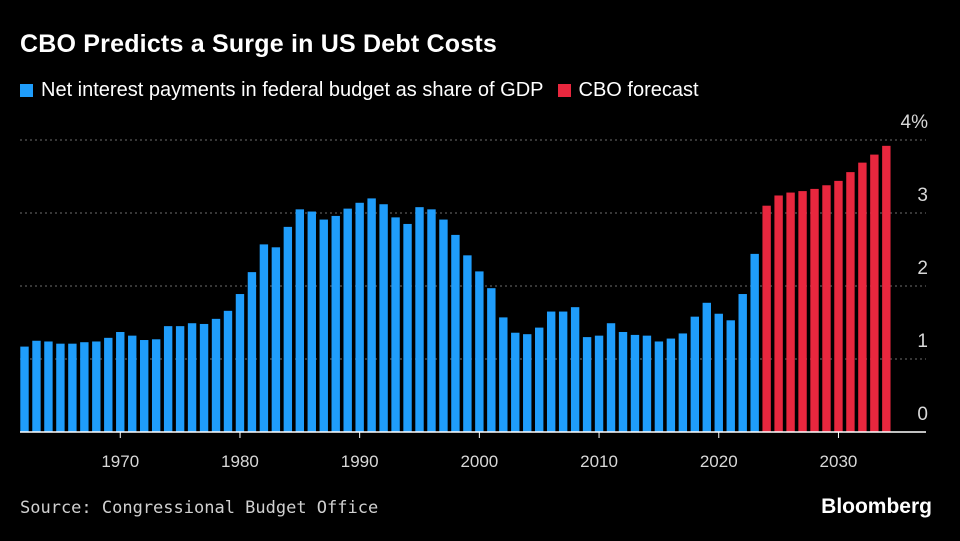 The height and width of the screenshot is (541, 960). Describe the element at coordinates (922, 414) in the screenshot. I see `y-tick-label: 0` at that location.